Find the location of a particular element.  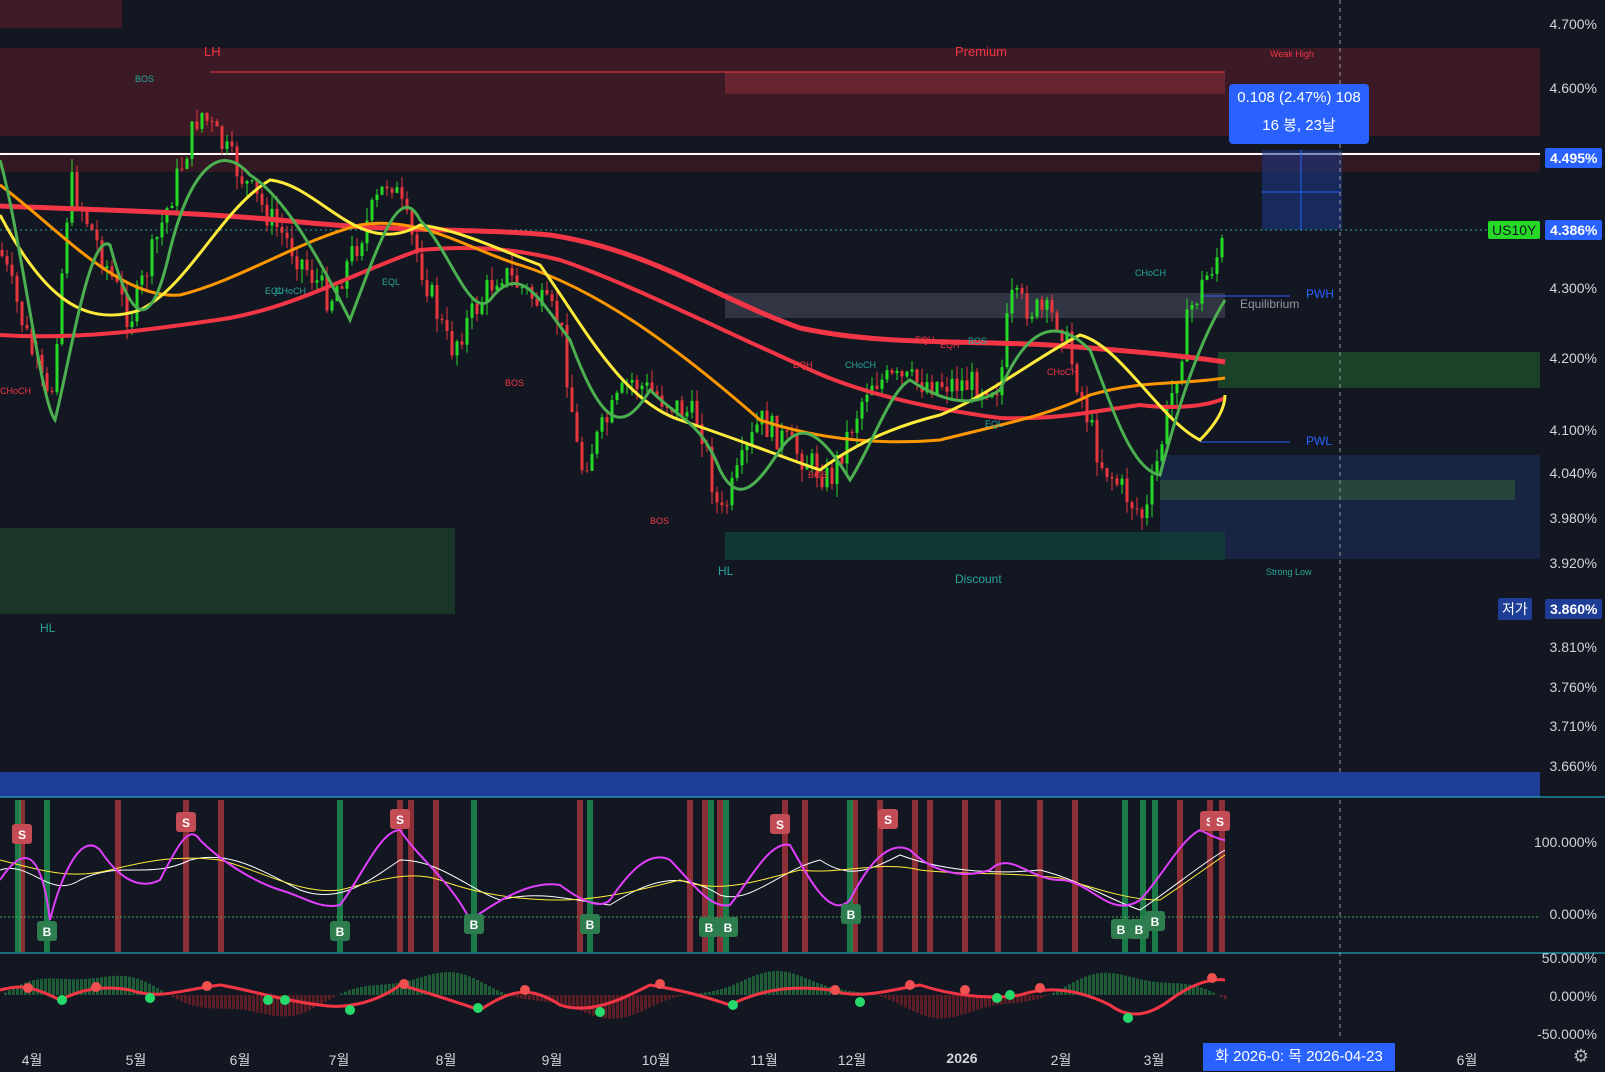

order-block-zone is located at coordinates (1379, 370).